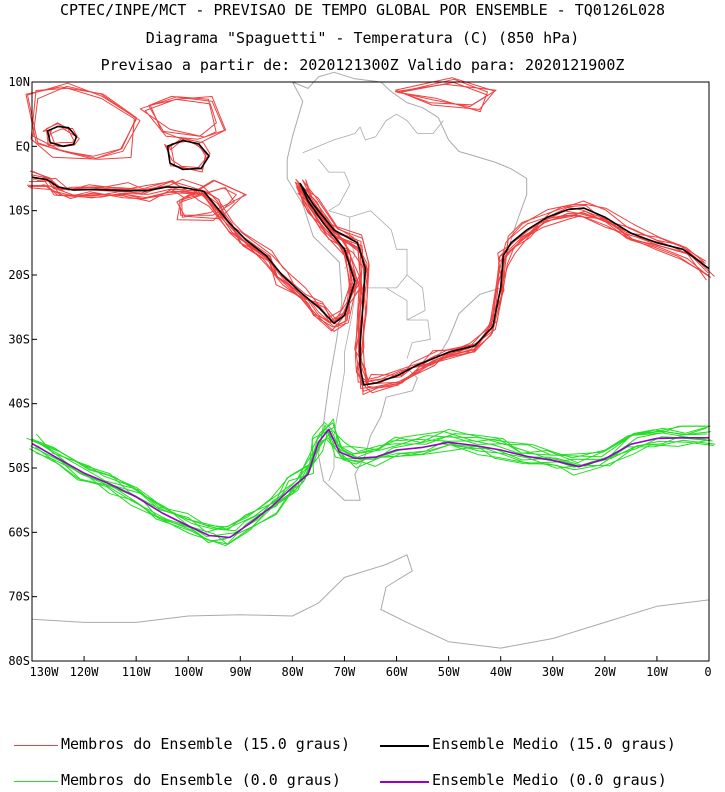  I want to click on lon-label: 110W, so click(137, 672).